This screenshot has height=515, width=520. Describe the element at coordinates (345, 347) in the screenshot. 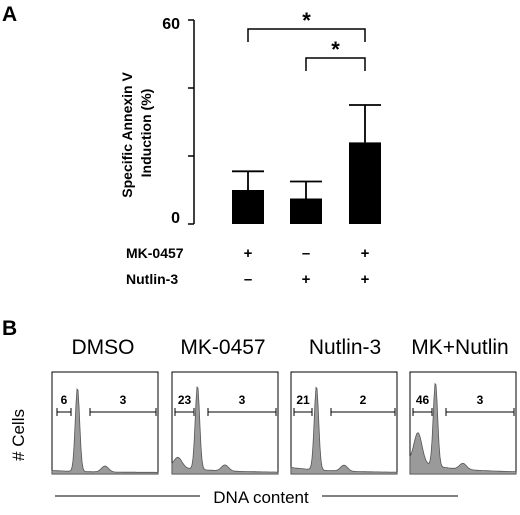

I see `histogram-title-3: Nutlin-3` at that location.